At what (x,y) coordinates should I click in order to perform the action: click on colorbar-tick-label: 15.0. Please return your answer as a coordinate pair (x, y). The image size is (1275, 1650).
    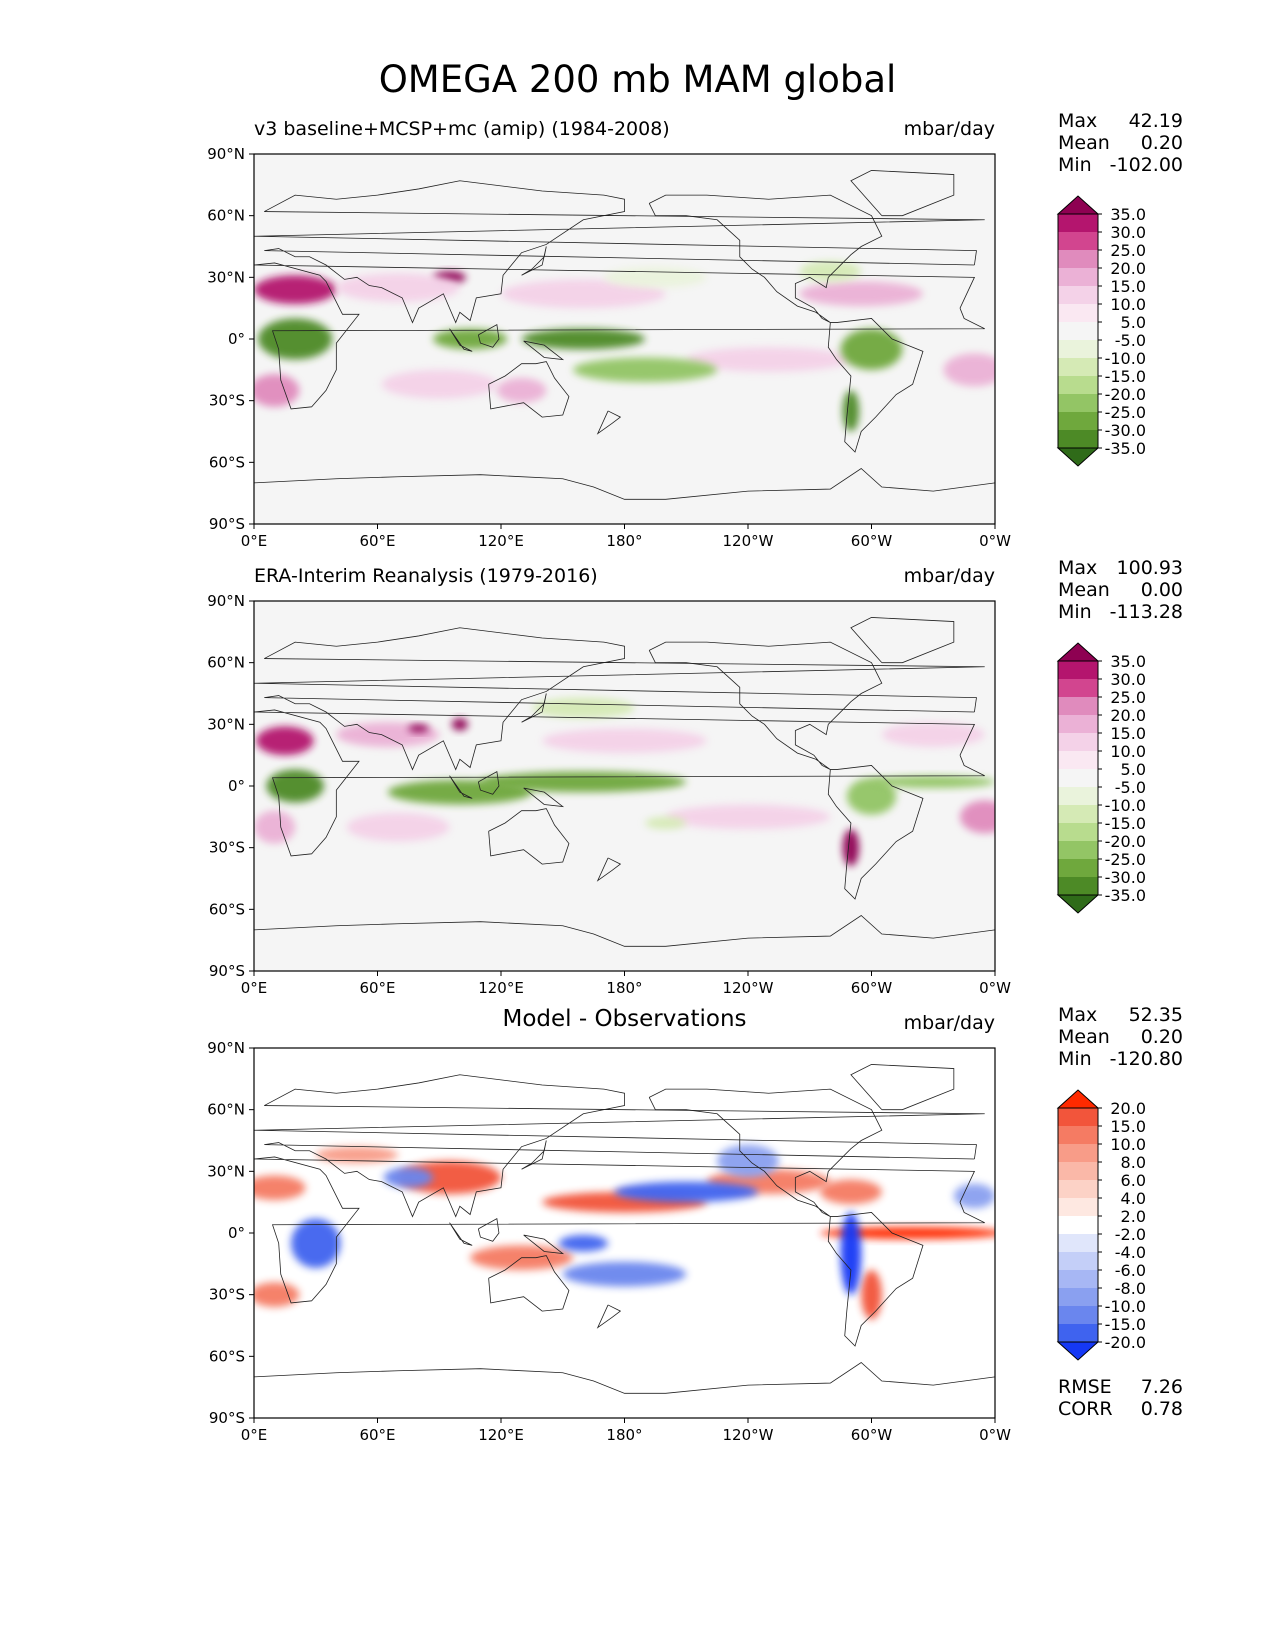
    Looking at the image, I should click on (1128, 286).